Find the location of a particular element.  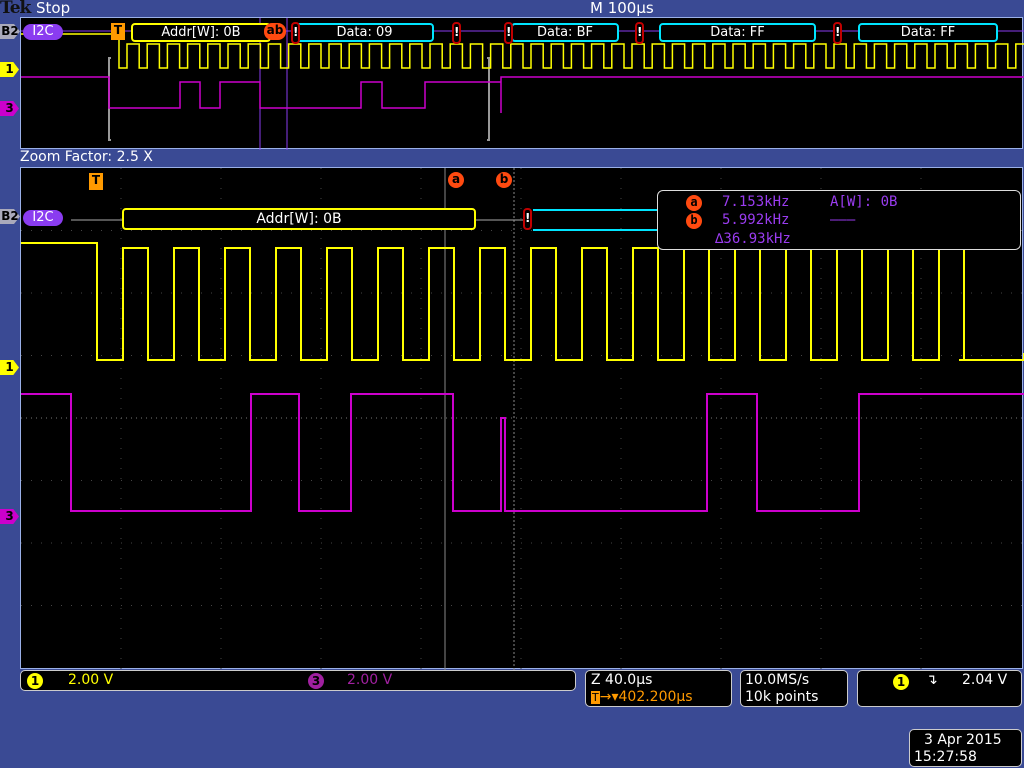

packet-data-2: Data: BF is located at coordinates (565, 32).